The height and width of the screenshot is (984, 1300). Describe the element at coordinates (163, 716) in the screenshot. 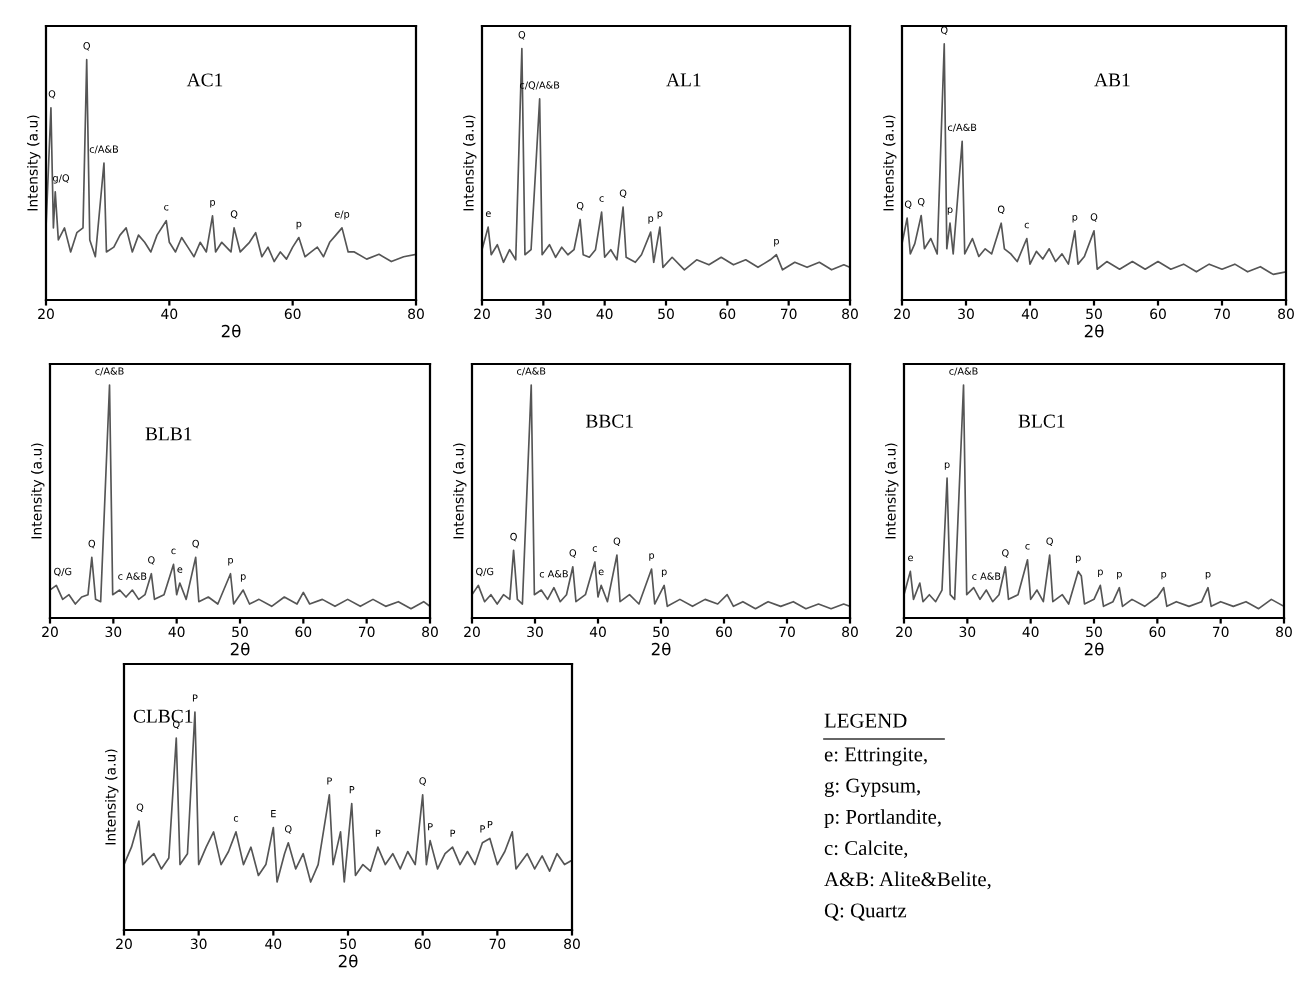

I see `chart-title: CLBC1` at that location.